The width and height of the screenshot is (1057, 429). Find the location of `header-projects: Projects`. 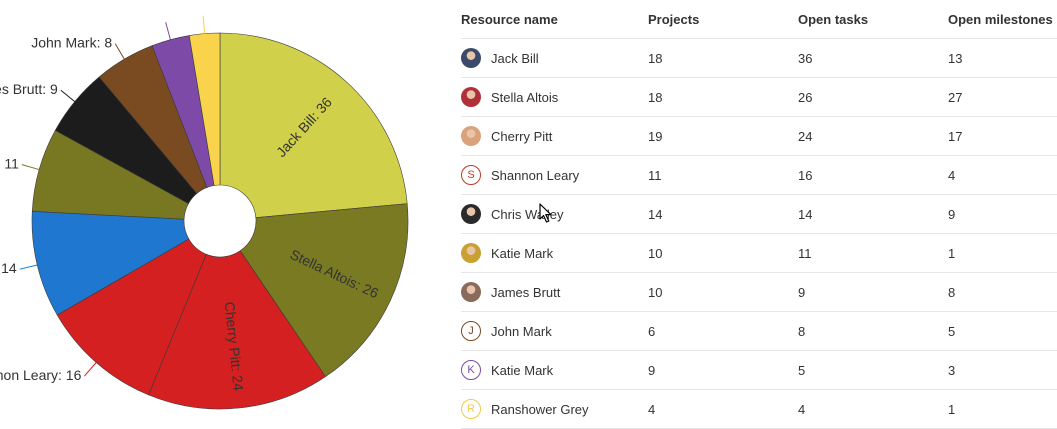

header-projects: Projects is located at coordinates (723, 19).